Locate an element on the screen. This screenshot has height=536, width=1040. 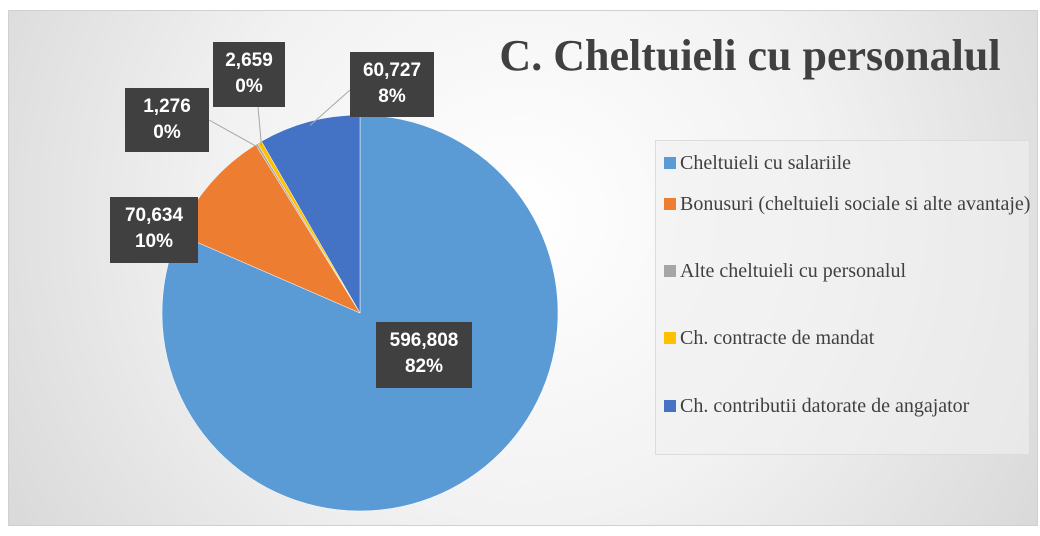
legend-entry: Ch. contributii datorate de angajator is located at coordinates (852, 406).